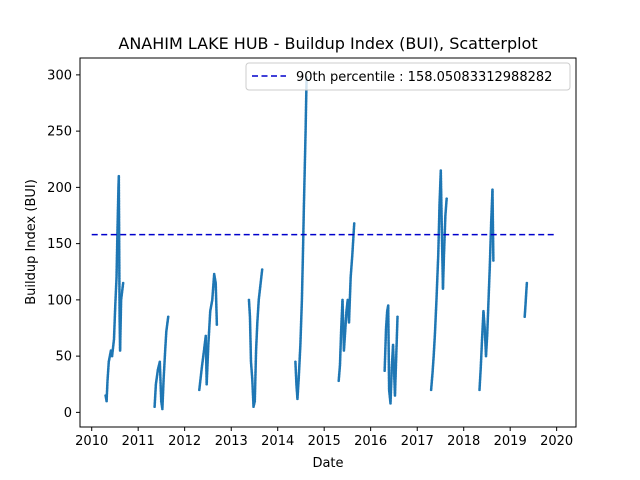 The image size is (640, 480). Describe the element at coordinates (59, 244) in the screenshot. I see `y-tick-label: 150` at that location.